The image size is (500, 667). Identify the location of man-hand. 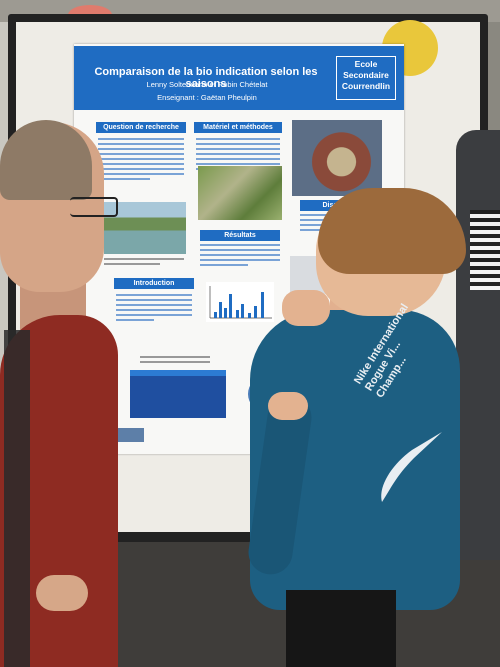
(62, 593).